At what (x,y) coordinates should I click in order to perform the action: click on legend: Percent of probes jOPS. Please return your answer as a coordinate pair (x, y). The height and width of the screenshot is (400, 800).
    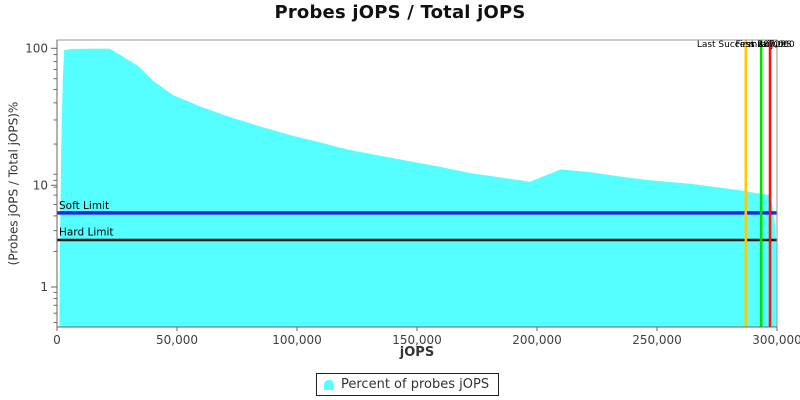
    Looking at the image, I should click on (408, 384).